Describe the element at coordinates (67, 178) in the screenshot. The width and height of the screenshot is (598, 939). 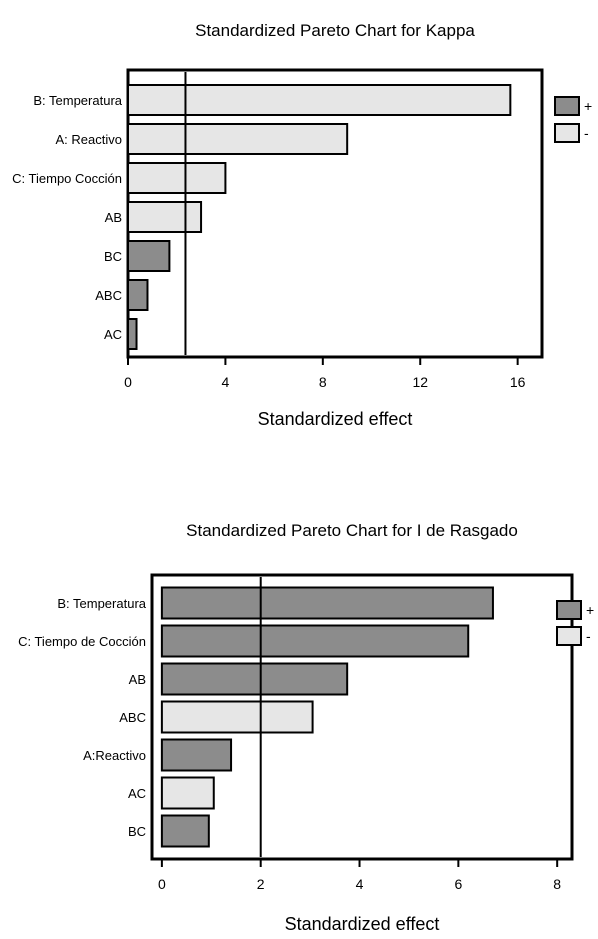
I see `category-label: C: Tiempo Cocción` at that location.